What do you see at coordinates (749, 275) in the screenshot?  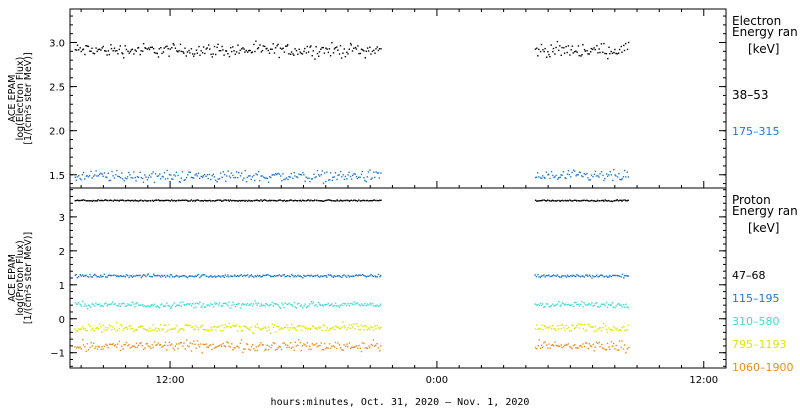 I see `proton-legend-entry: 47–68` at bounding box center [749, 275].